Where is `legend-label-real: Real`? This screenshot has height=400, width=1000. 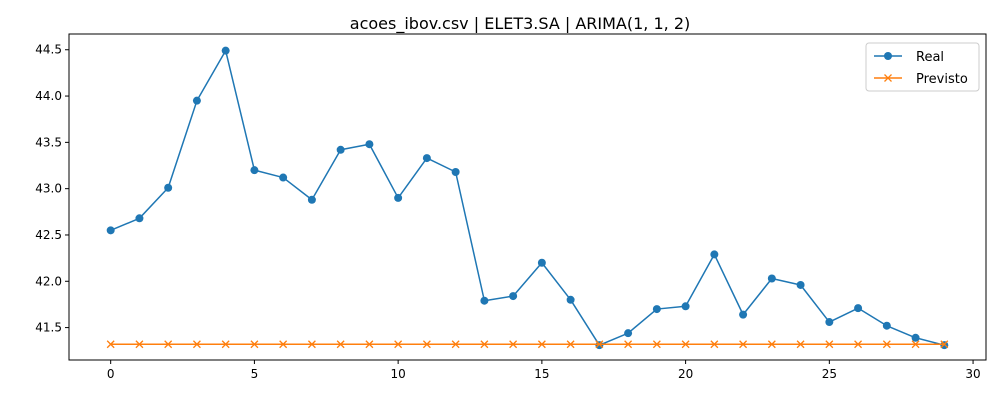
legend-label-real: Real is located at coordinates (930, 57).